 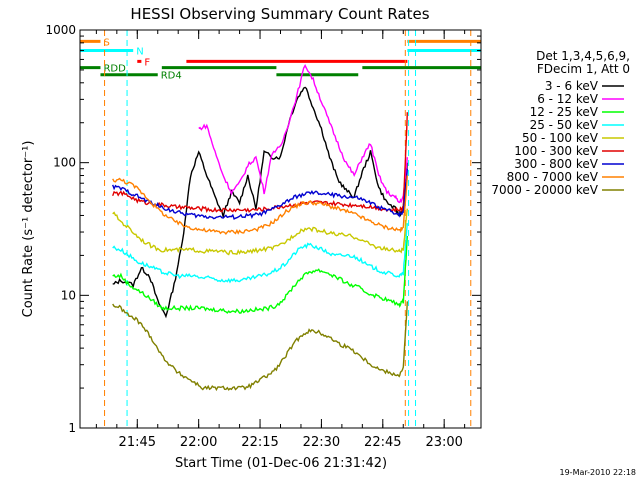 What do you see at coordinates (321, 442) in the screenshot?
I see `x-tick-label: 22:30` at bounding box center [321, 442].